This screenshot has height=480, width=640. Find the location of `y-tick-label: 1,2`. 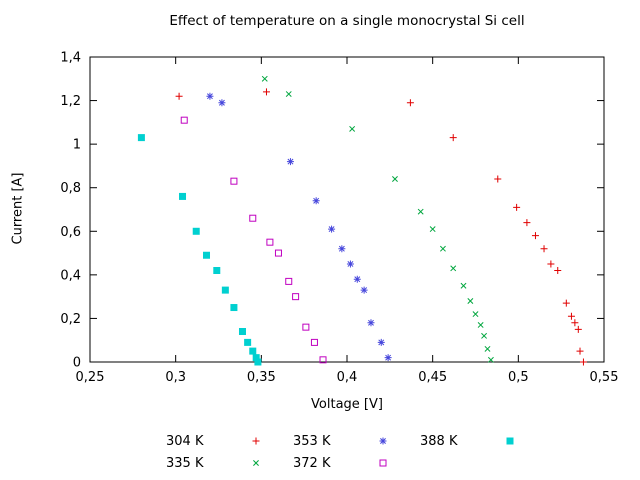

y-tick-label: 1,2 is located at coordinates (70, 101).